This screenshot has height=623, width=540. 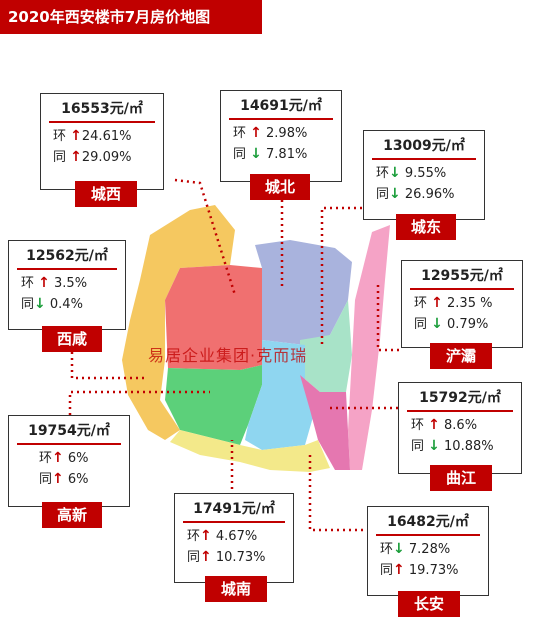 I want to click on mom-row-chengbei: 环 ↑ 2.98%, so click(x=281, y=133).